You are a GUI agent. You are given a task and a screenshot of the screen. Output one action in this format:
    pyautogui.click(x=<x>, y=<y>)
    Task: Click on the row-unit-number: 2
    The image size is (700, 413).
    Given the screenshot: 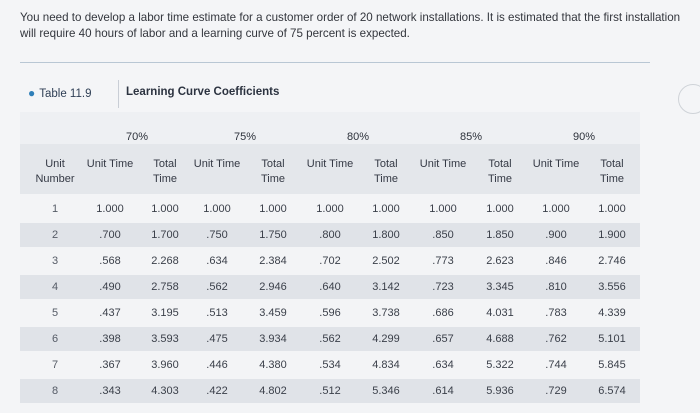 What is the action you would take?
    pyautogui.click(x=55, y=235)
    